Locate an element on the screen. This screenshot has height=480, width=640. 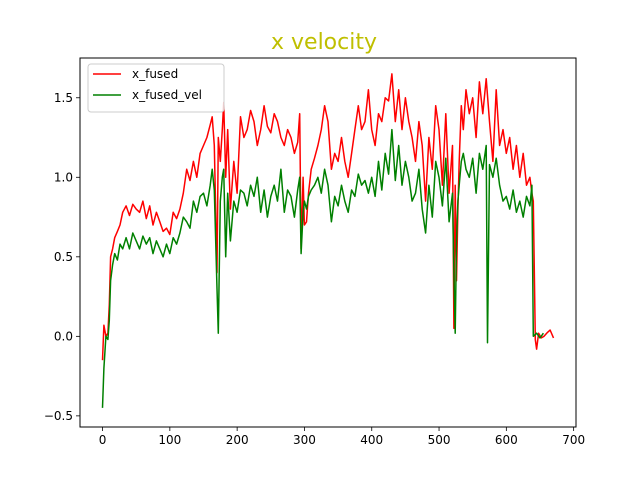
x-tick-label: 500 is located at coordinates (439, 440).